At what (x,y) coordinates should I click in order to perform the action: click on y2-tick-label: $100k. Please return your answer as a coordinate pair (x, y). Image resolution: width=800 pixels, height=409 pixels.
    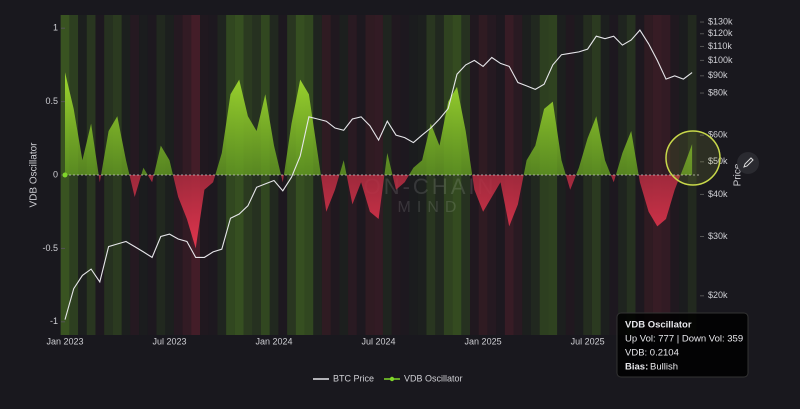
    Looking at the image, I should click on (720, 60).